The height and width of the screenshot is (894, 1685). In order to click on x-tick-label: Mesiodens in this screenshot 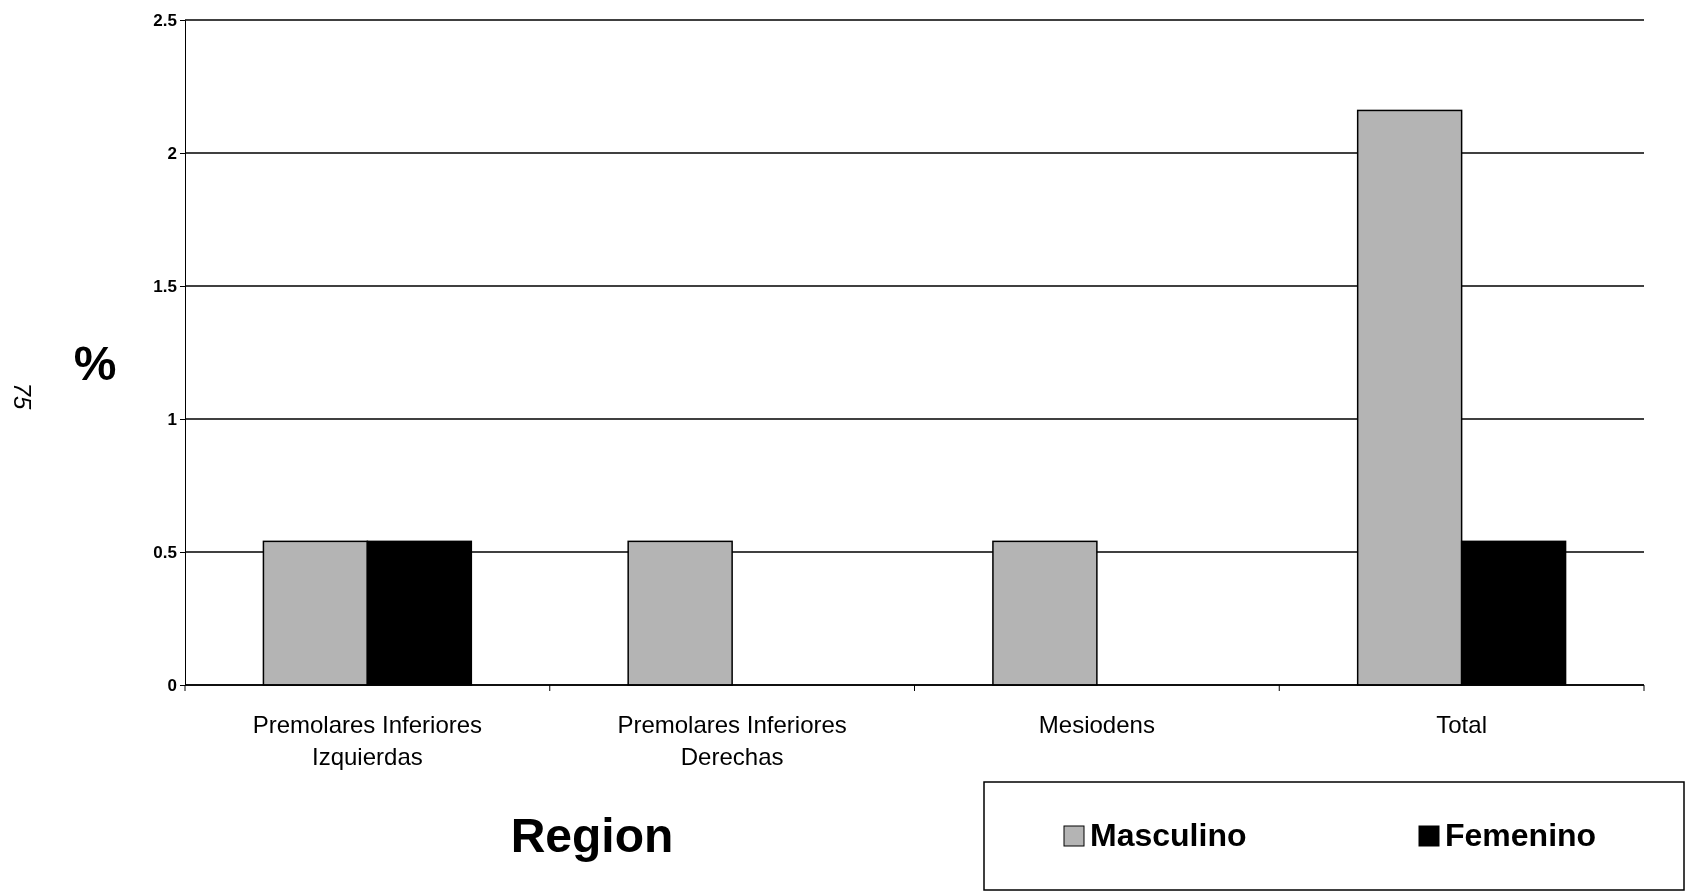, I will do `click(1096, 724)`.